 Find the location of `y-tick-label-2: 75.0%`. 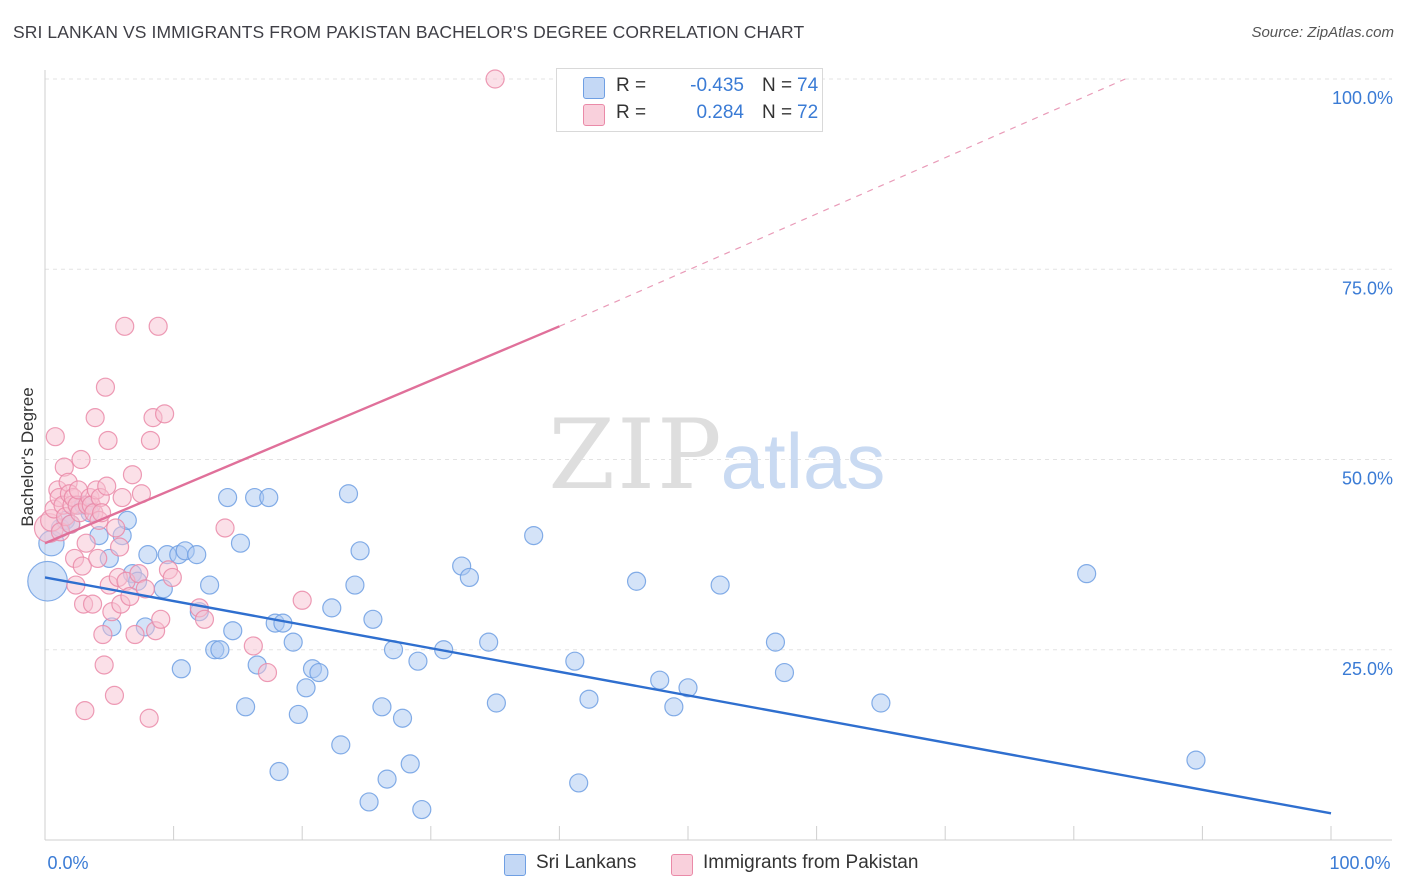

y-tick-label-2: 75.0% is located at coordinates (1367, 288).